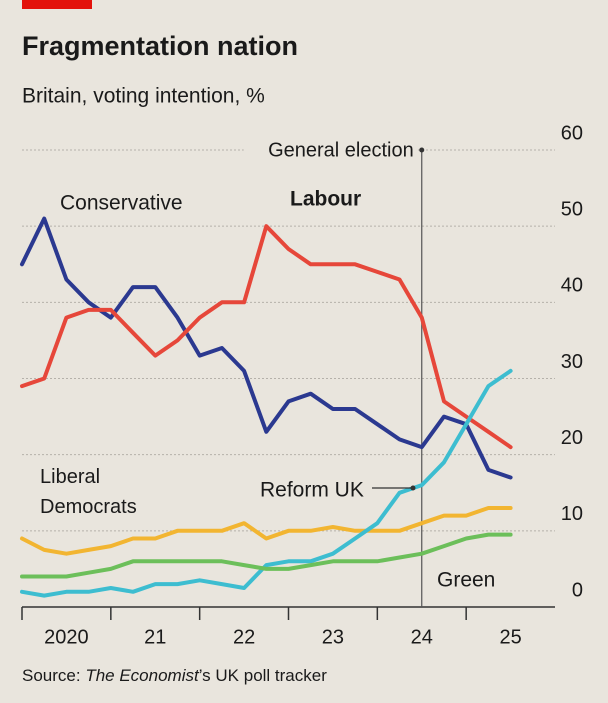  Describe the element at coordinates (572, 362) in the screenshot. I see `y-tick-label: 30` at that location.